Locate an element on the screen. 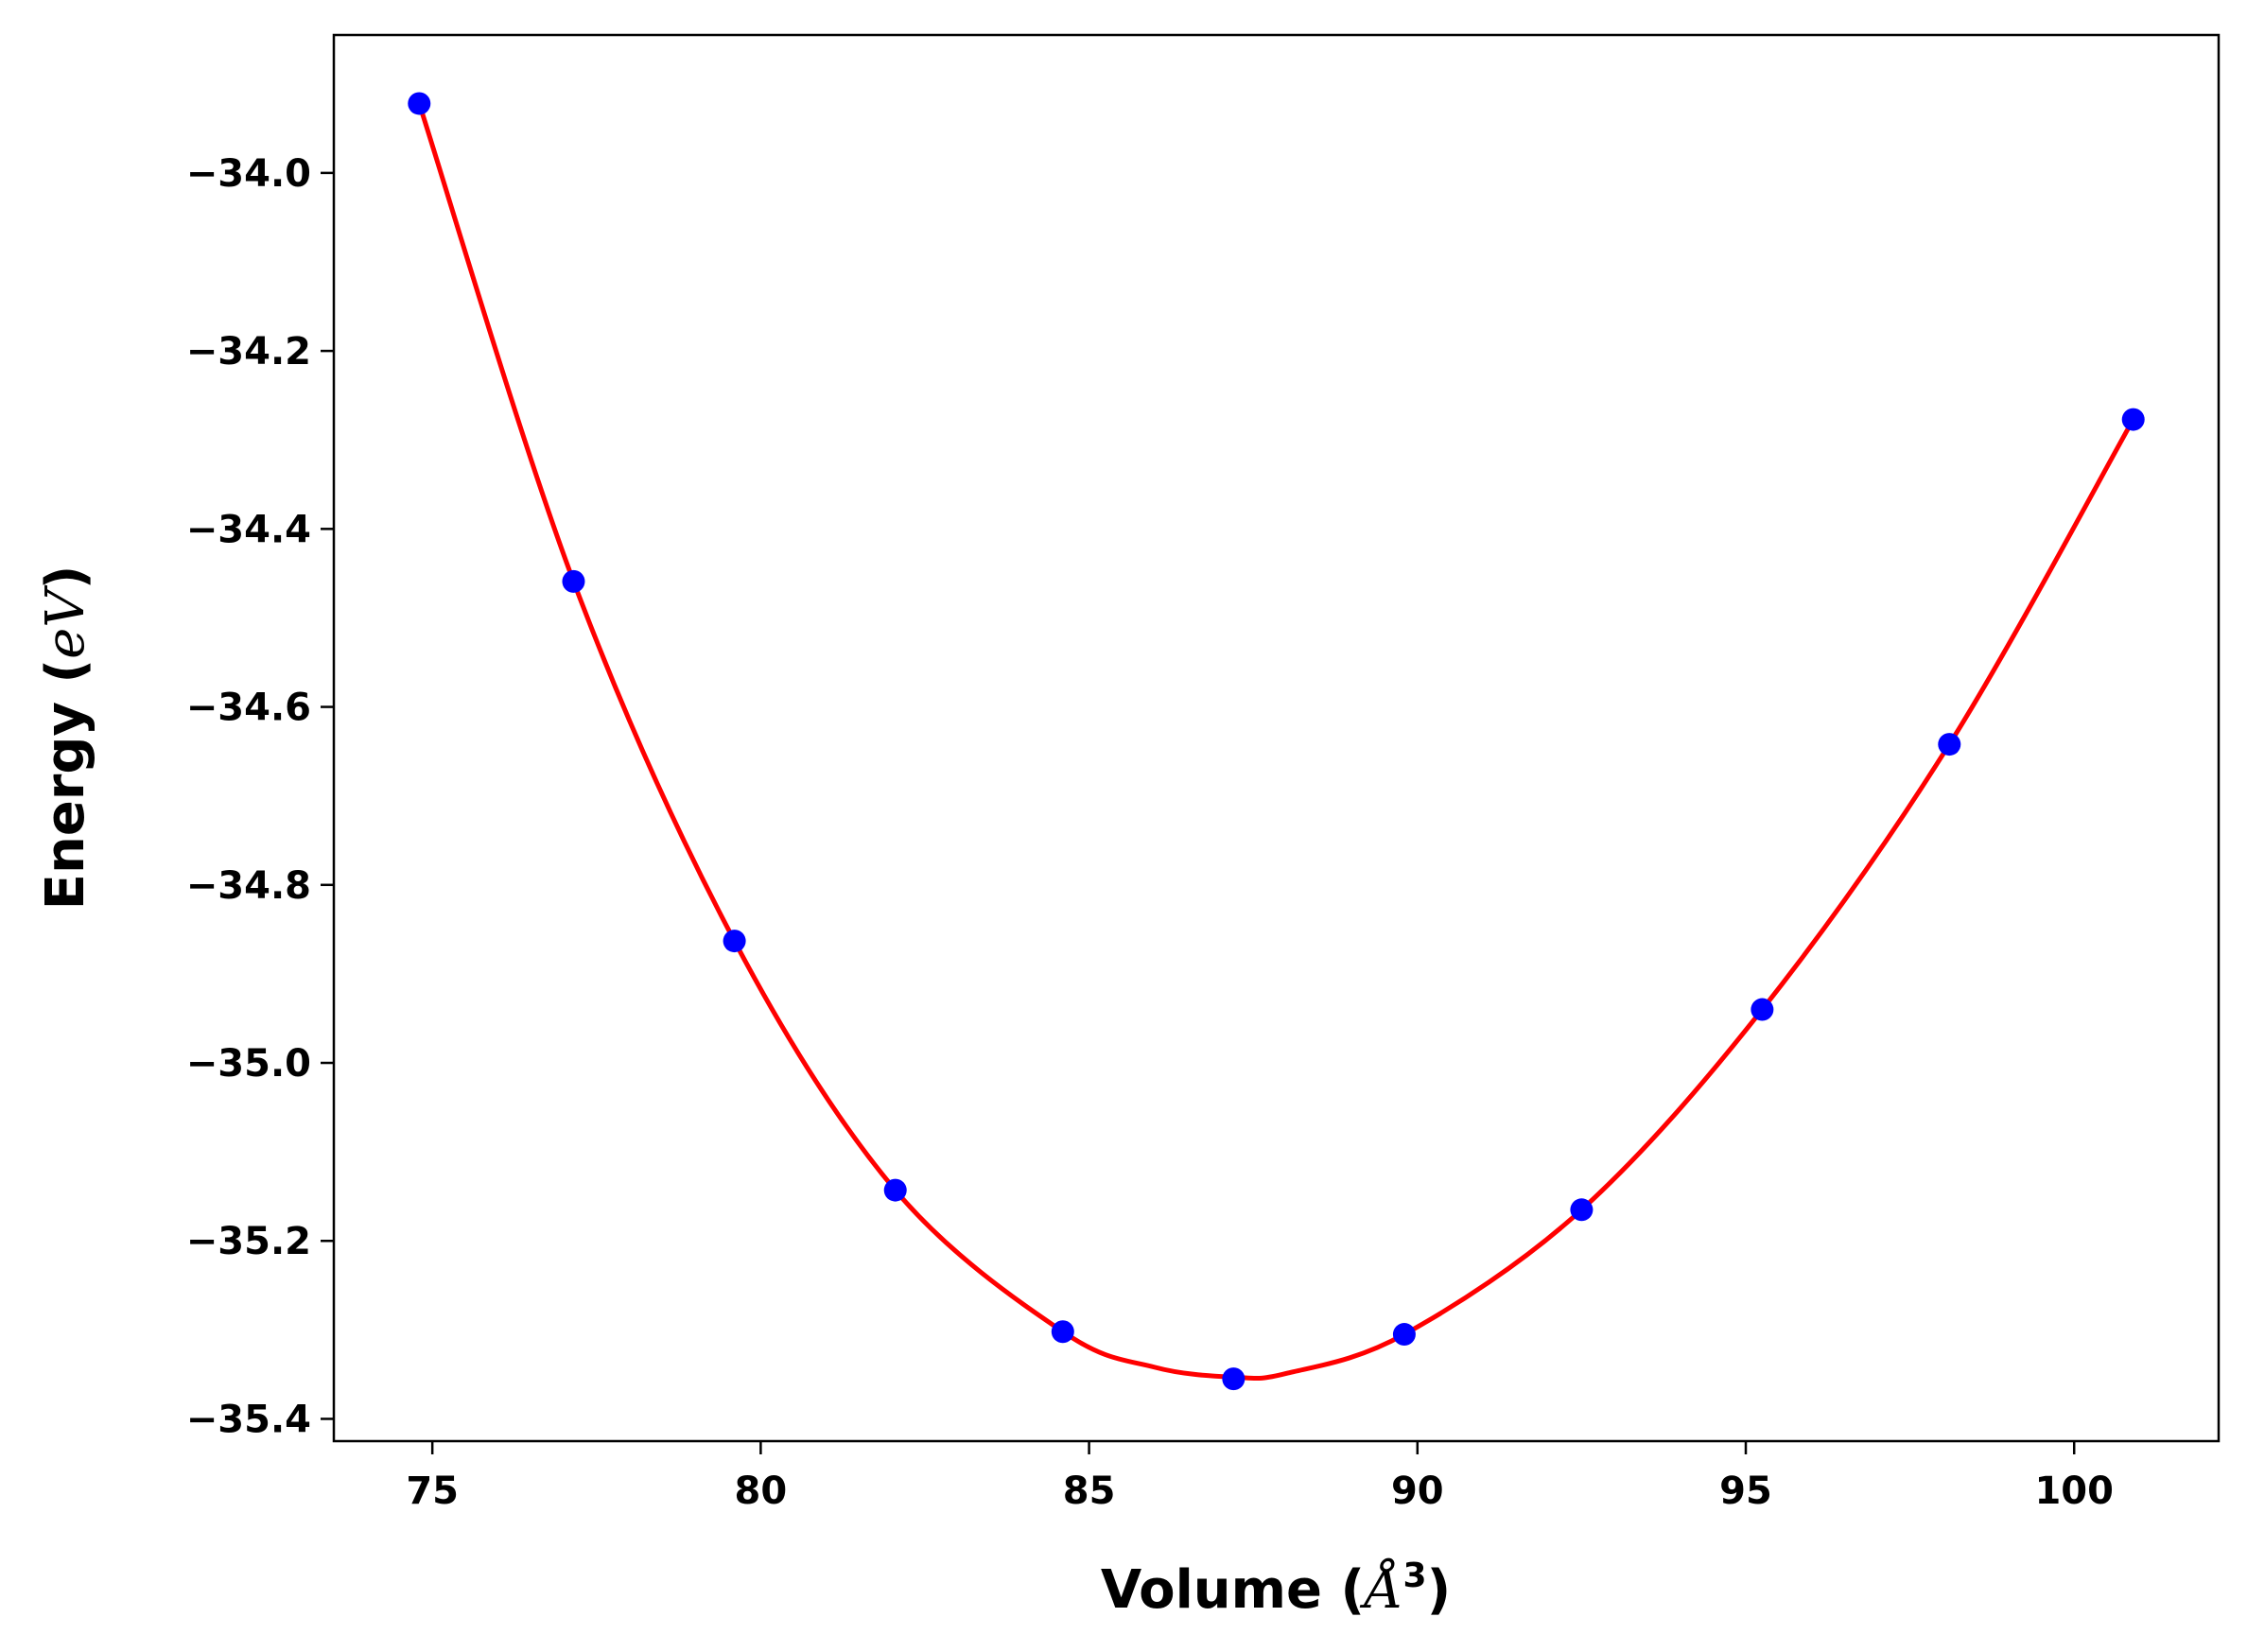  x-axis: 75 80 85 90 95 100 is located at coordinates (1260, 1477).